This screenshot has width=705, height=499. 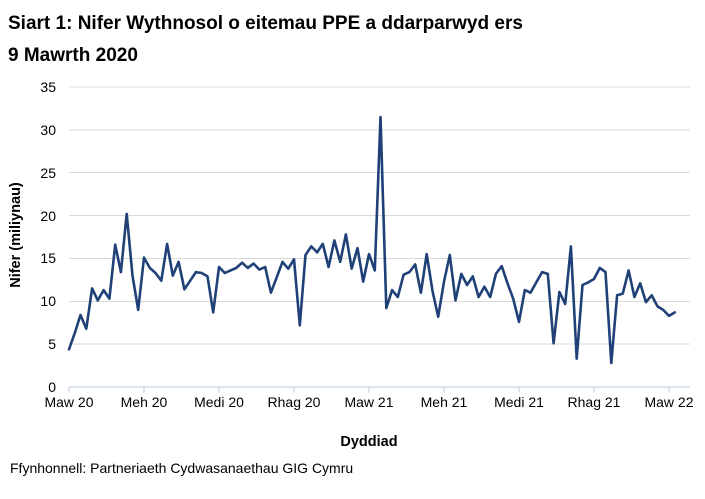 I want to click on x-axis-title: Dyddiad, so click(x=369, y=442).